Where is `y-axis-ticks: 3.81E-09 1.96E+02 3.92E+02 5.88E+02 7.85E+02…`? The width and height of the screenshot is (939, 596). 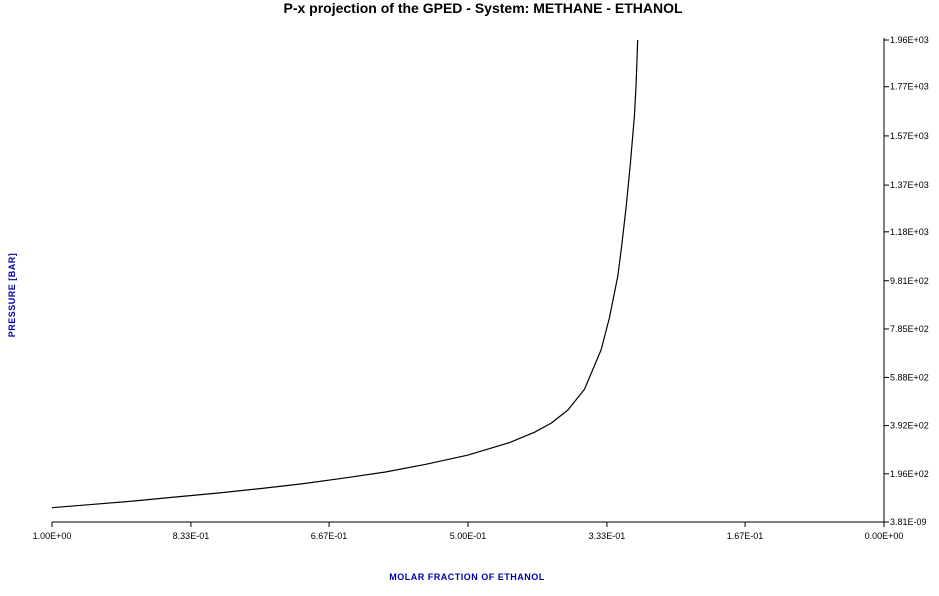 y-axis-ticks: 3.81E-09 1.96E+02 3.92E+02 5.88E+02 7.85E+02… is located at coordinates (906, 281).